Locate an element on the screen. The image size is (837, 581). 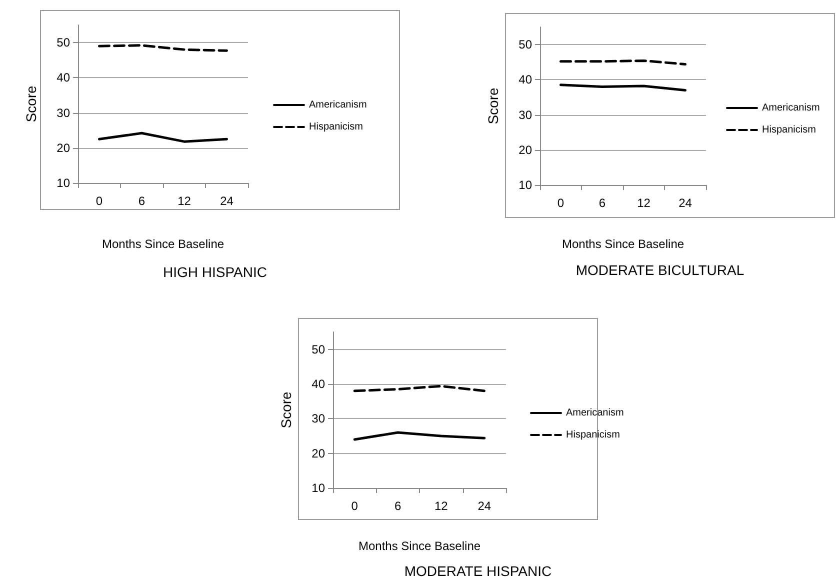
text: HIGH HISPANIC is located at coordinates (215, 272).